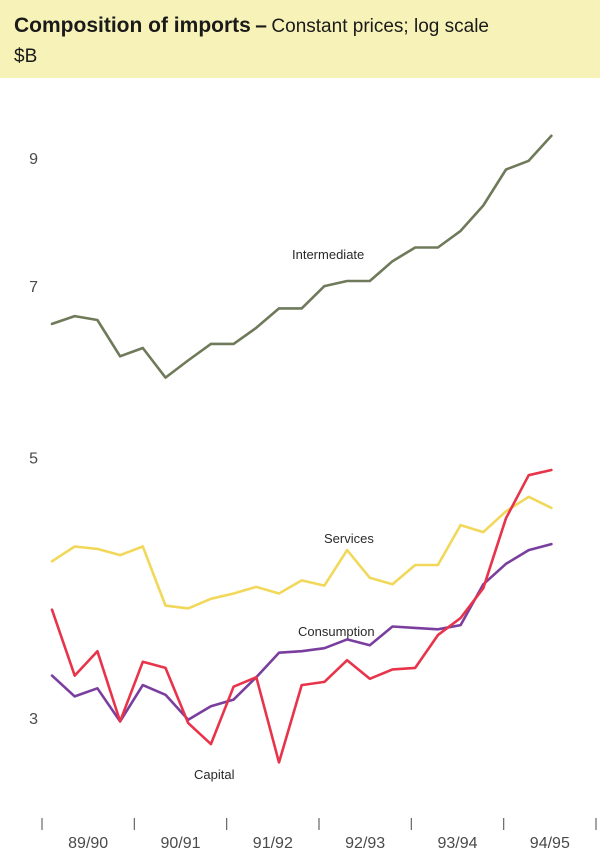 The height and width of the screenshot is (868, 600). What do you see at coordinates (33, 459) in the screenshot?
I see `y-tick-label: 5` at bounding box center [33, 459].